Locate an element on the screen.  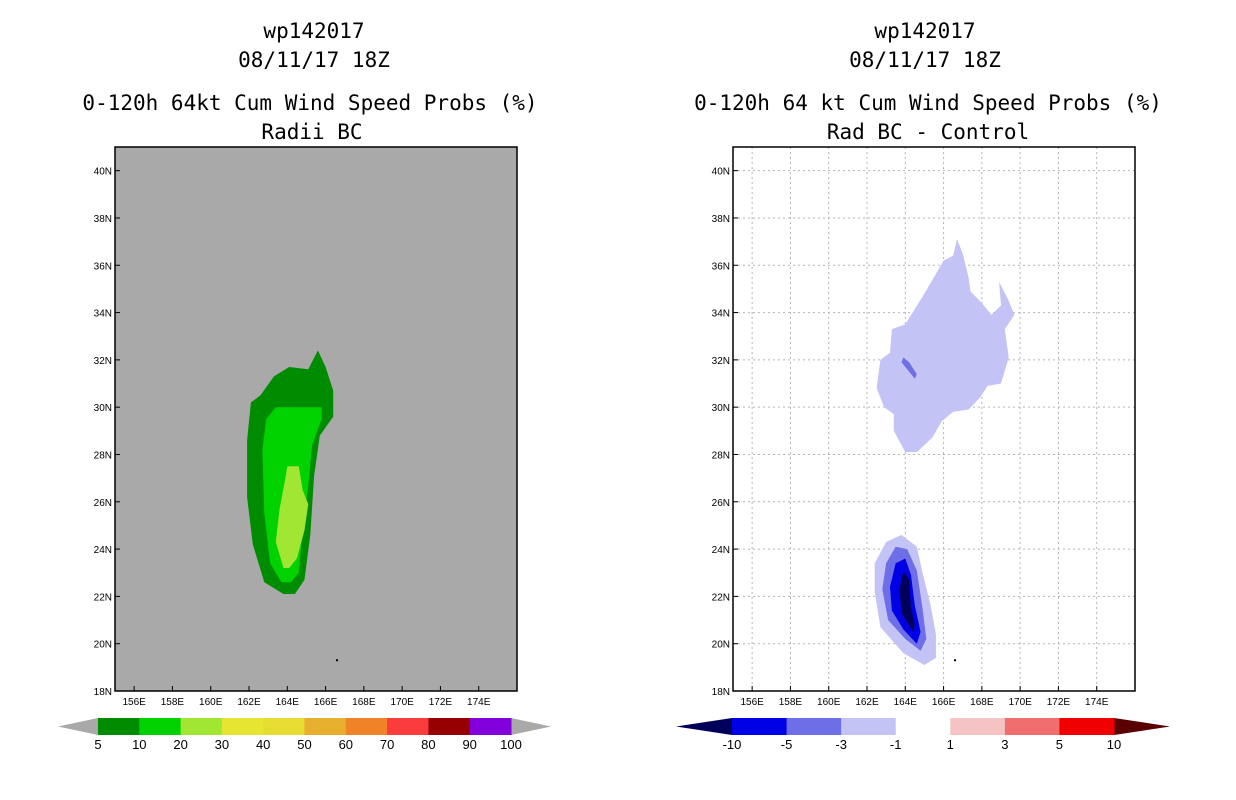
colorbar-label: -10 is located at coordinates (732, 744).